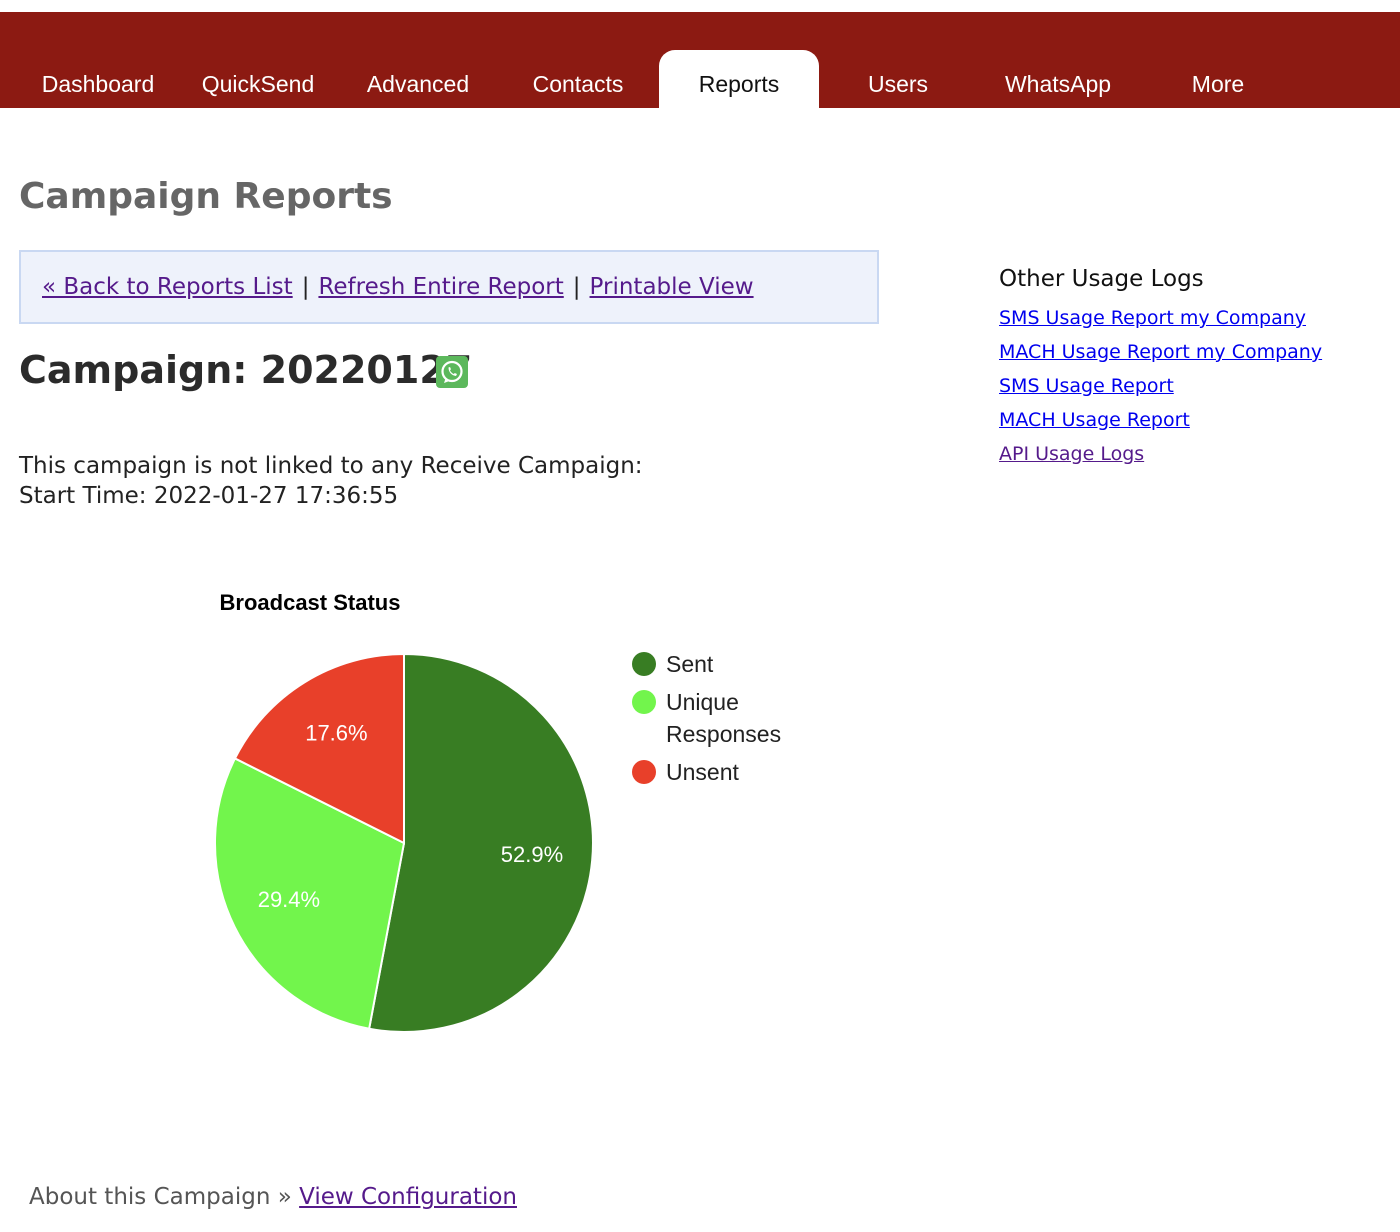  What do you see at coordinates (206, 196) in the screenshot?
I see `page-title: Campaign Reports` at bounding box center [206, 196].